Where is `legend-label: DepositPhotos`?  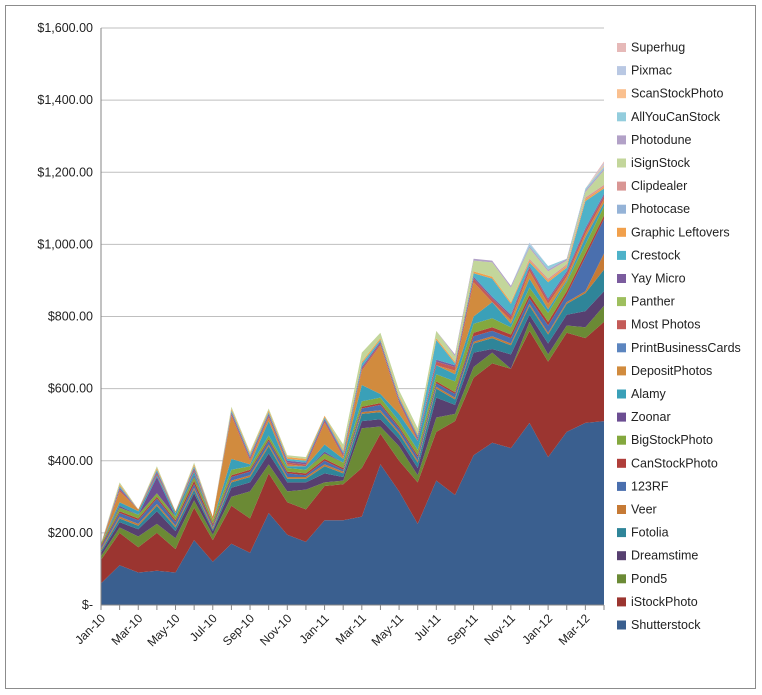 legend-label: DepositPhotos is located at coordinates (671, 371).